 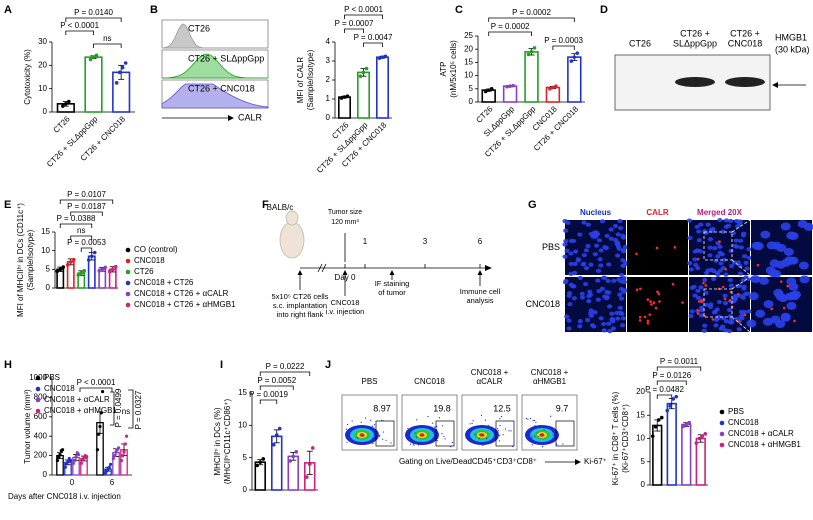 I want to click on y-tick-label: 25, so click(x=468, y=35).